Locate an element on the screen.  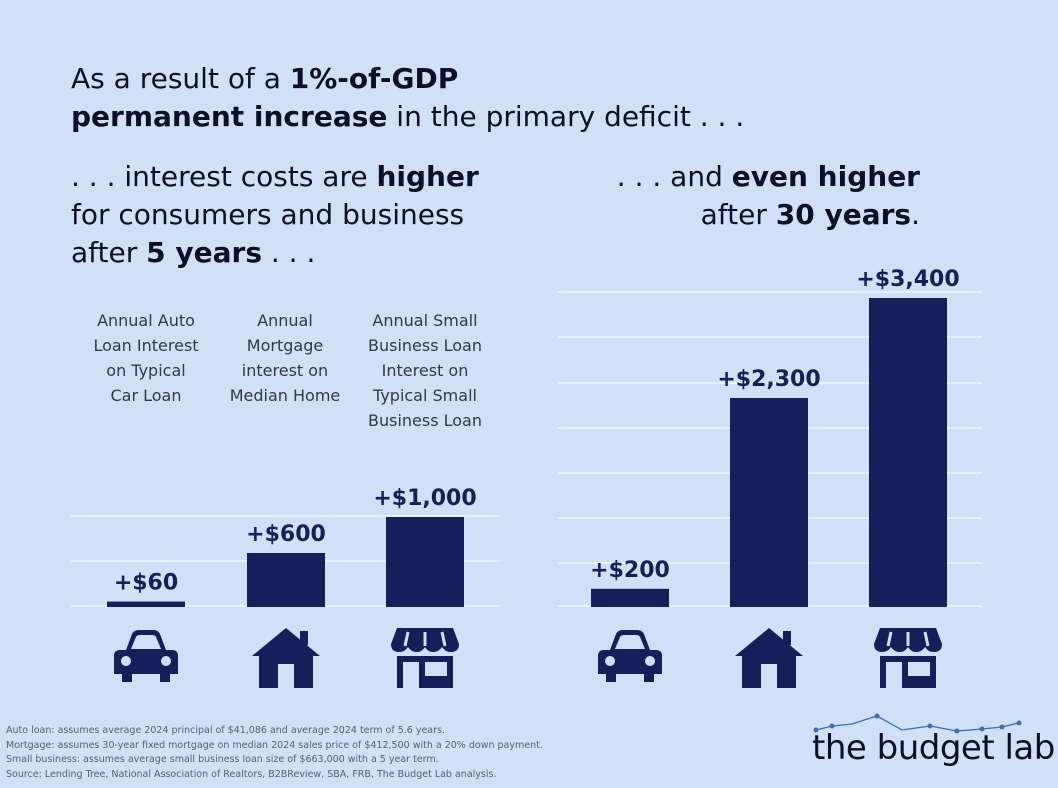
bar-auto-30yr is located at coordinates (630, 597).